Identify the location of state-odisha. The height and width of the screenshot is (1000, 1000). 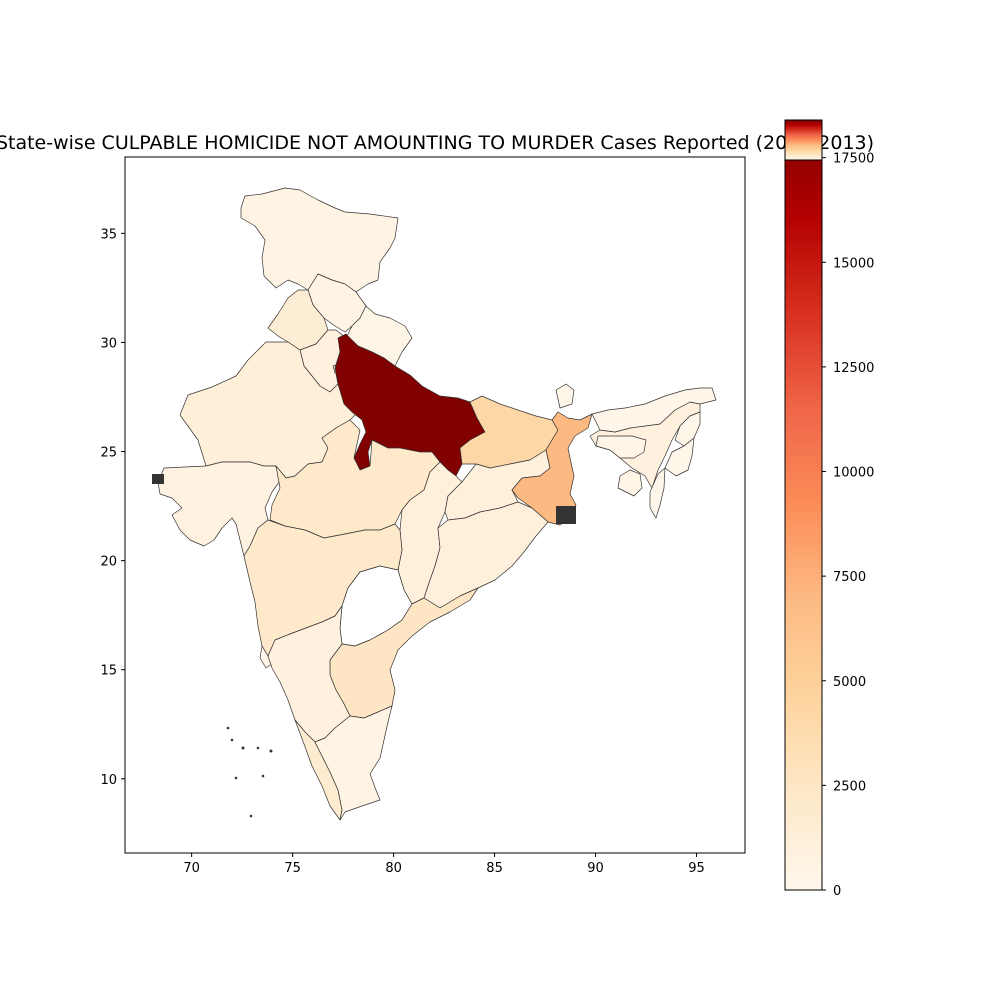
(486, 555).